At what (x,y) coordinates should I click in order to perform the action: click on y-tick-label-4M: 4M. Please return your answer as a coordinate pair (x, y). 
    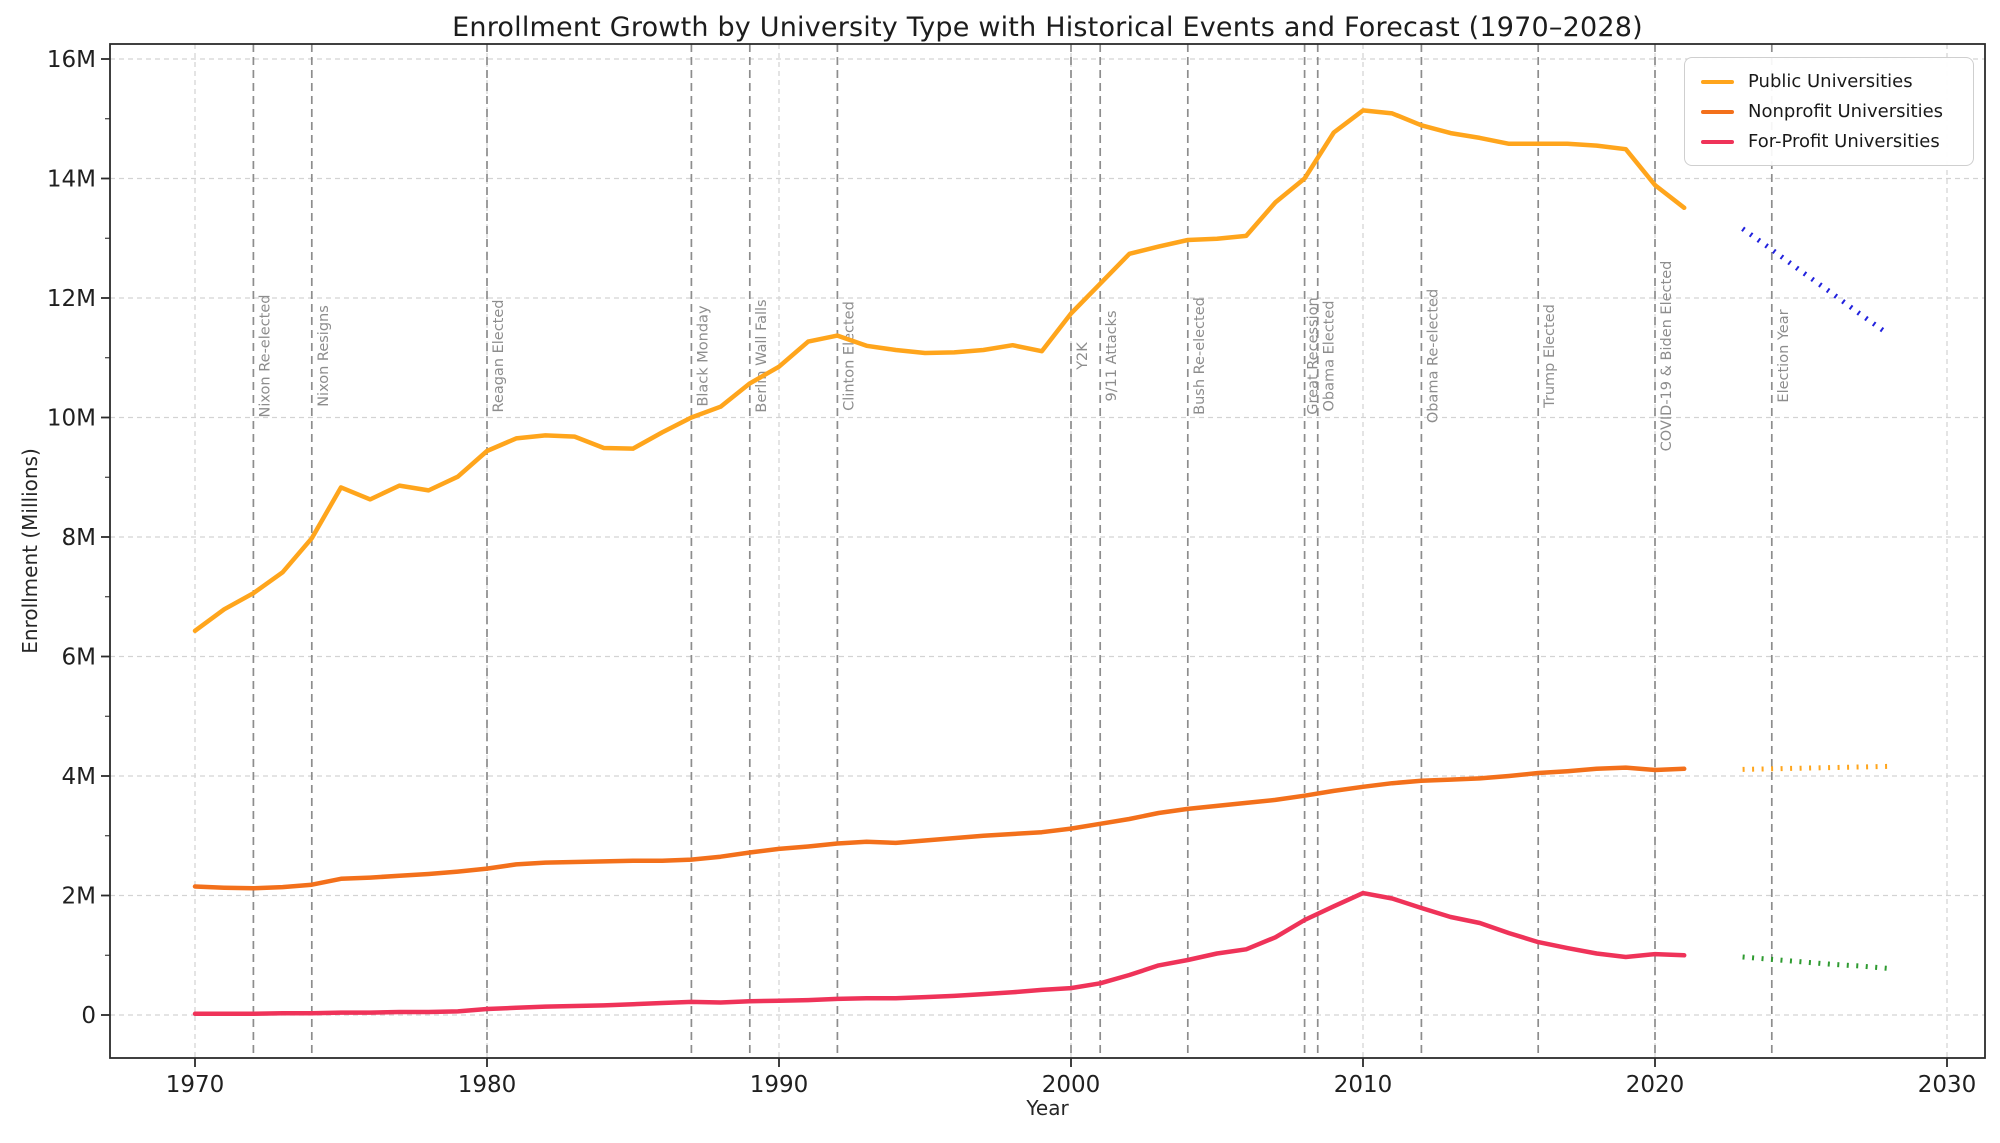
    Looking at the image, I should click on (79, 777).